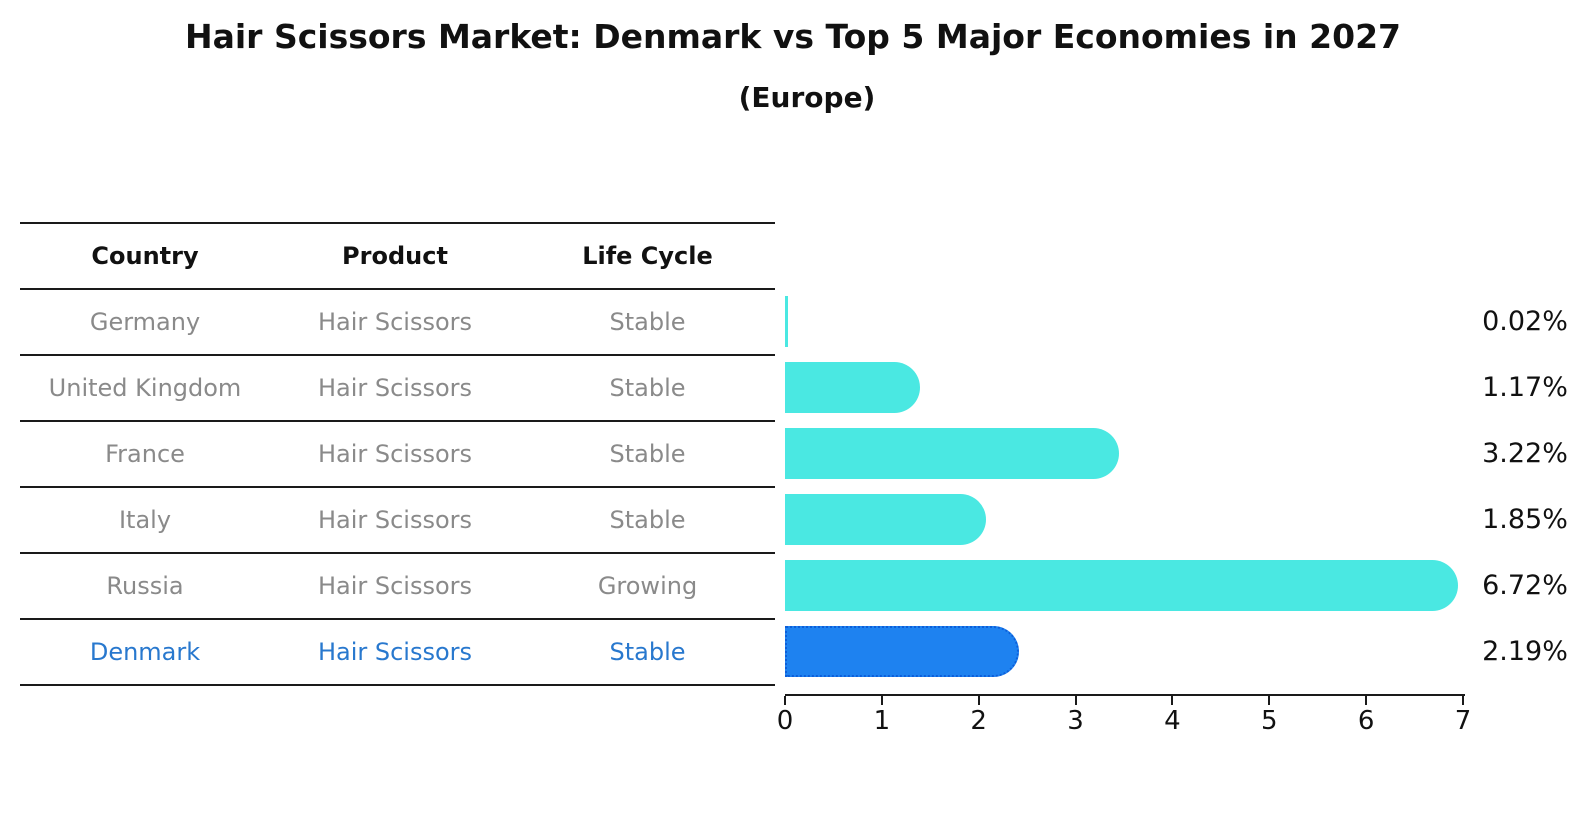 Image resolution: width=1586 pixels, height=823 pixels. I want to click on value-label: 2.19%, so click(1525, 651).